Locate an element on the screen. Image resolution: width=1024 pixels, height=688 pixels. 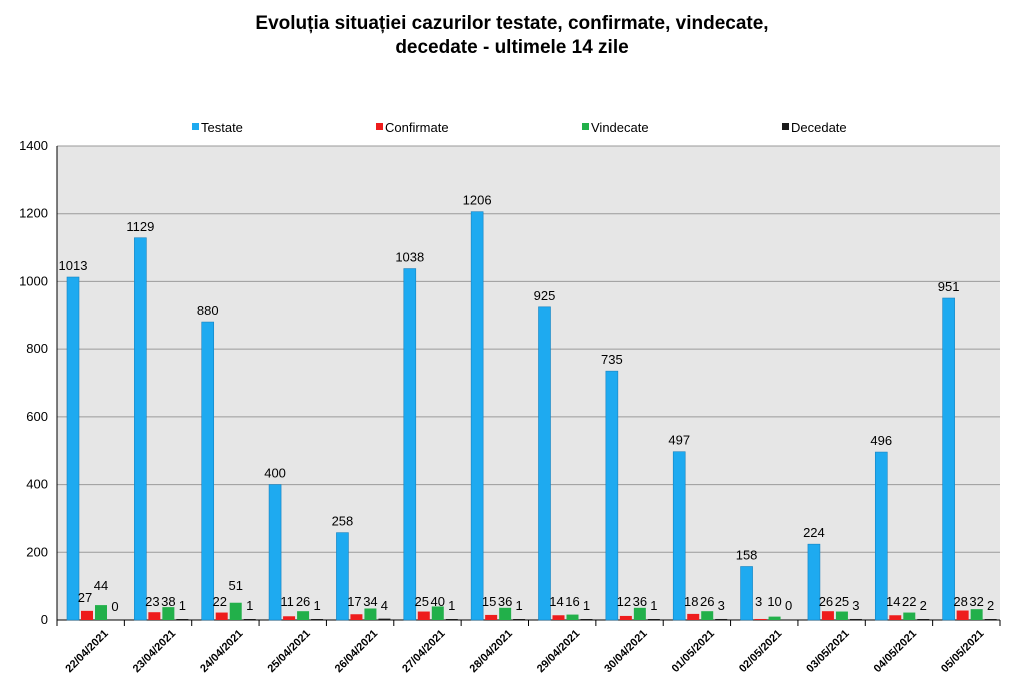
data-label-confirmate: 11 is located at coordinates (287, 601).